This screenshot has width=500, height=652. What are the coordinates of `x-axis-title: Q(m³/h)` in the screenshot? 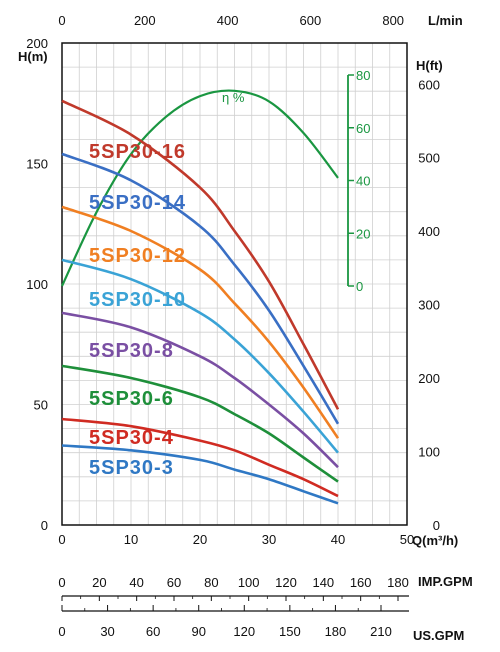 It's located at (435, 540).